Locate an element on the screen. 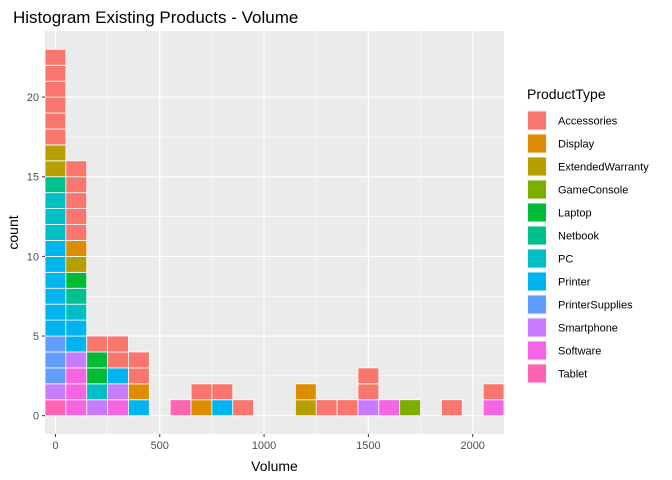 The image size is (672, 480). y-tick-label: 0 is located at coordinates (36, 417).